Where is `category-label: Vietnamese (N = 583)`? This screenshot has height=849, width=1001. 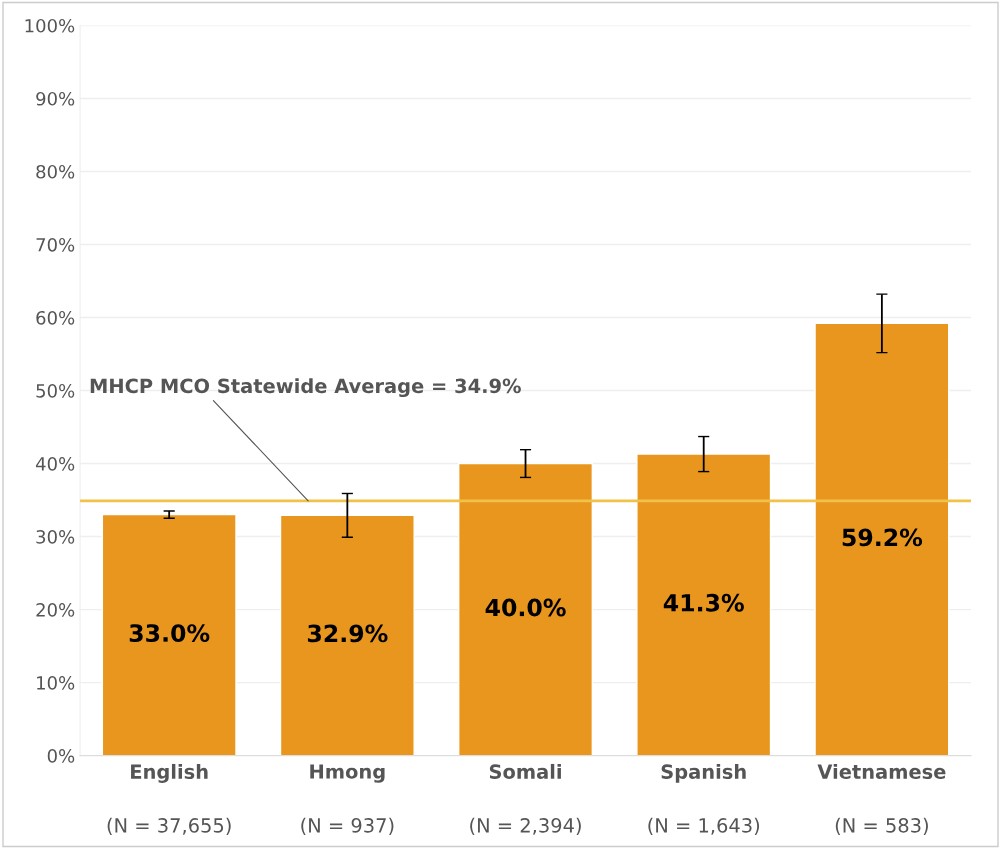
category-label: Vietnamese (N = 583) is located at coordinates (881, 799).